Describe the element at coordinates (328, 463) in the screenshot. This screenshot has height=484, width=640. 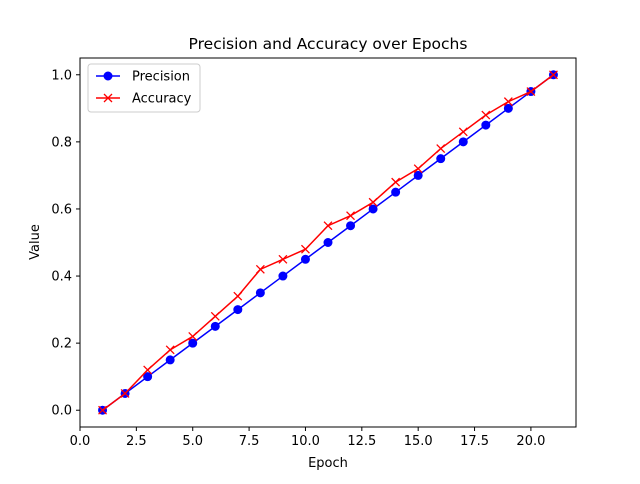
I see `x-axis-label: Epoch` at that location.